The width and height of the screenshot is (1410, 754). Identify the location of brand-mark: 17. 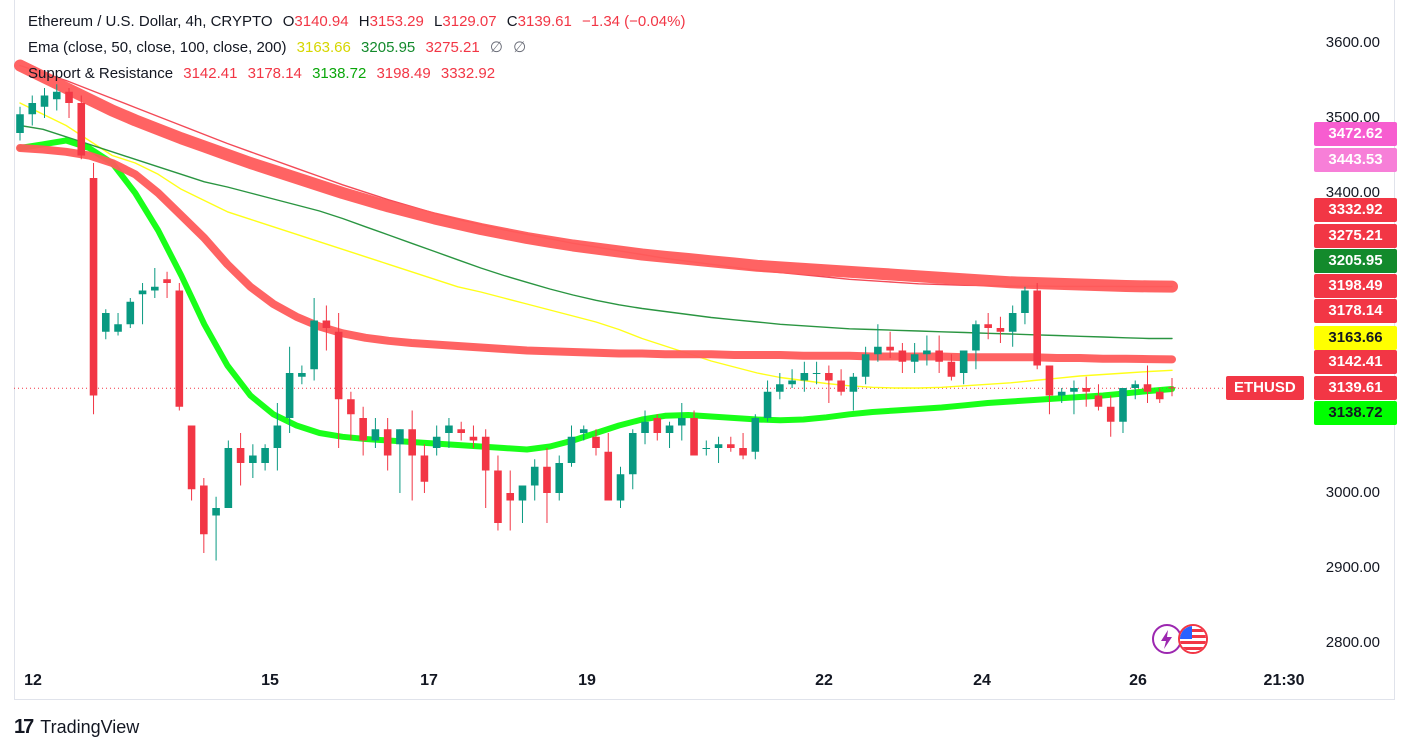
(24, 727).